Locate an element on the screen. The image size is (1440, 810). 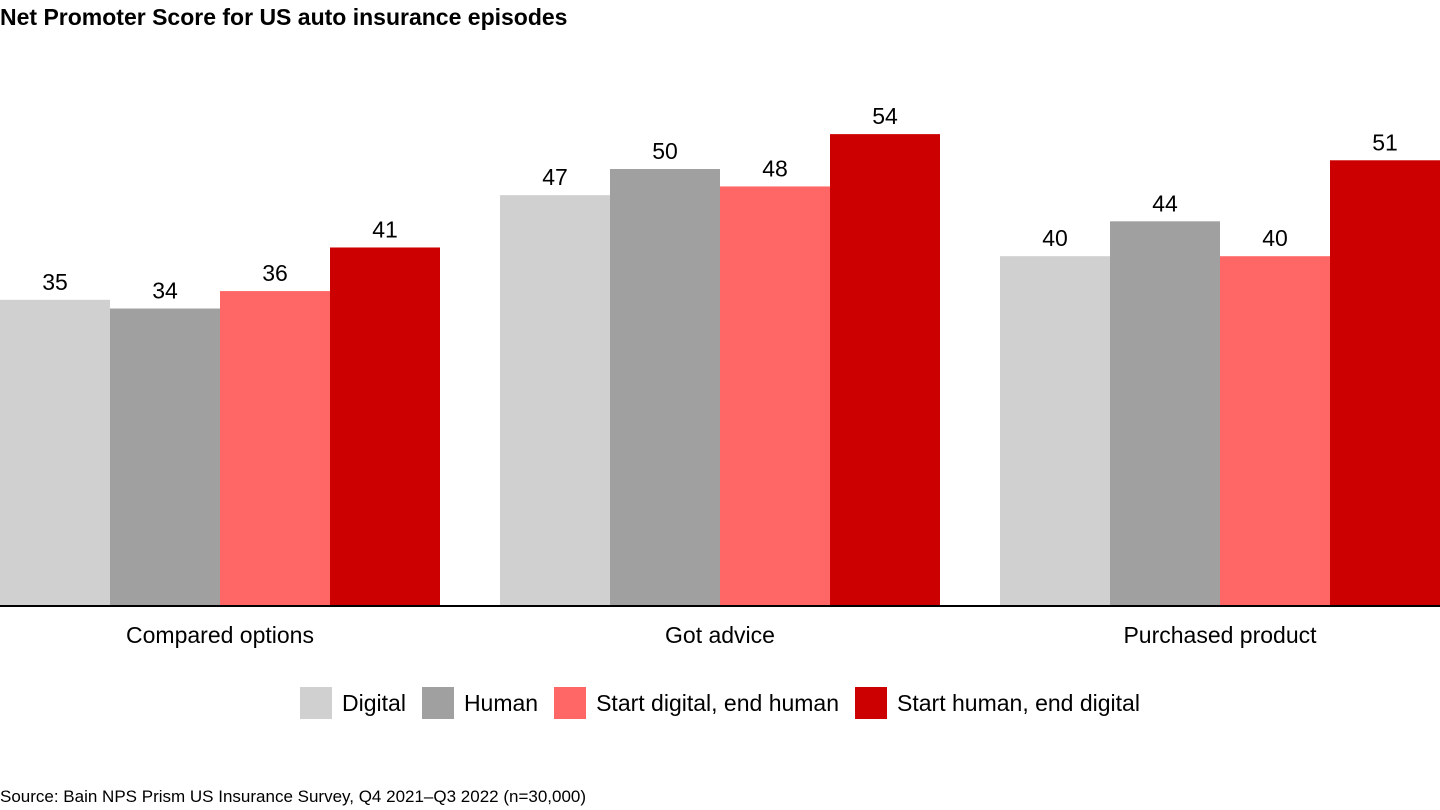
legend-label: Human is located at coordinates (501, 702).